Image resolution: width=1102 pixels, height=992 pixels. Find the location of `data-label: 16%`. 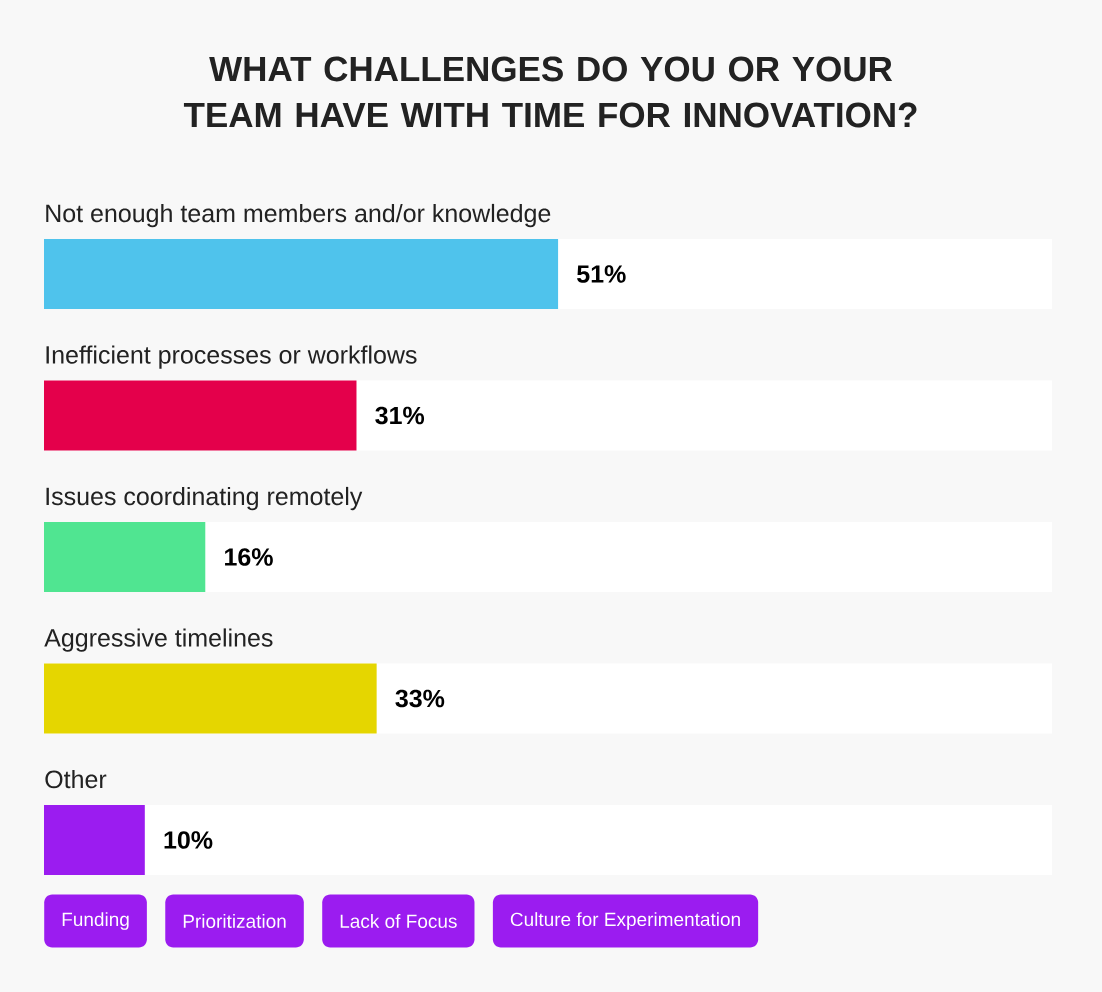

data-label: 16% is located at coordinates (249, 557).